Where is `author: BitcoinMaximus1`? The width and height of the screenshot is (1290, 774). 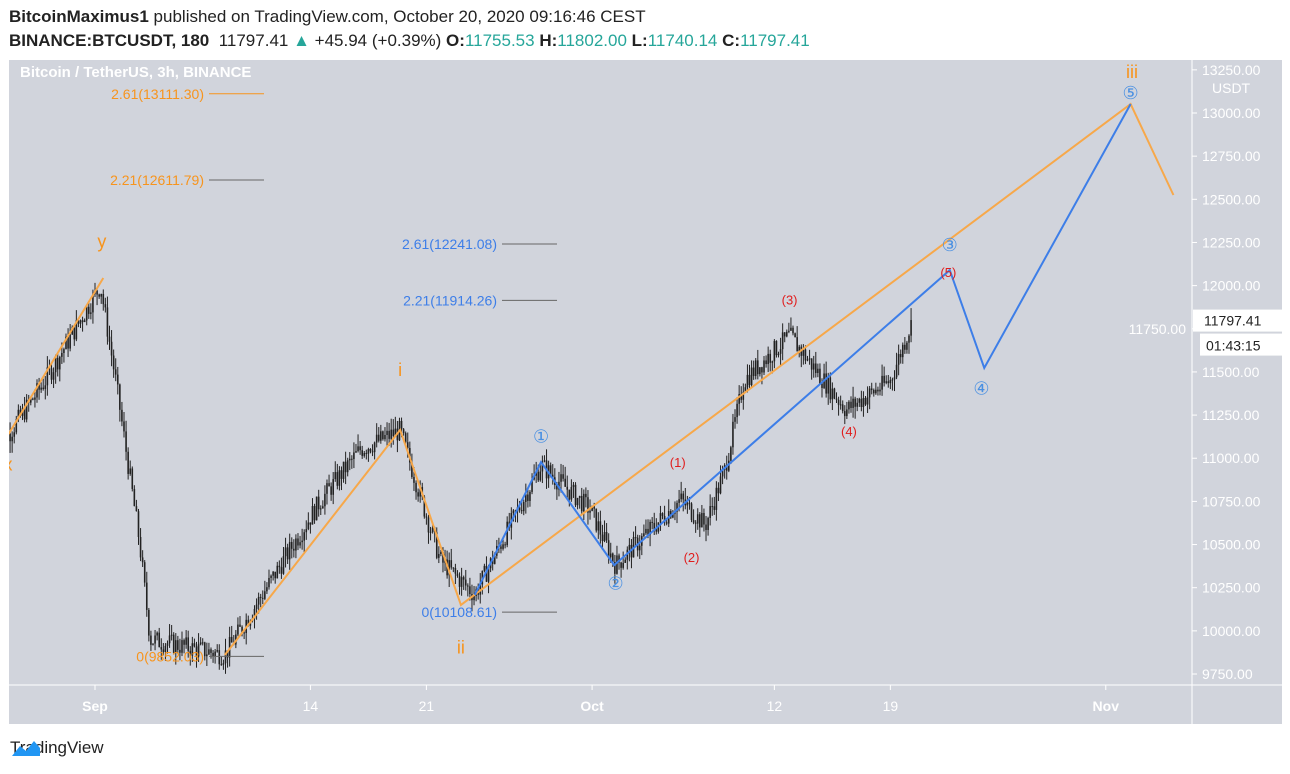
author: BitcoinMaximus1 is located at coordinates (79, 16).